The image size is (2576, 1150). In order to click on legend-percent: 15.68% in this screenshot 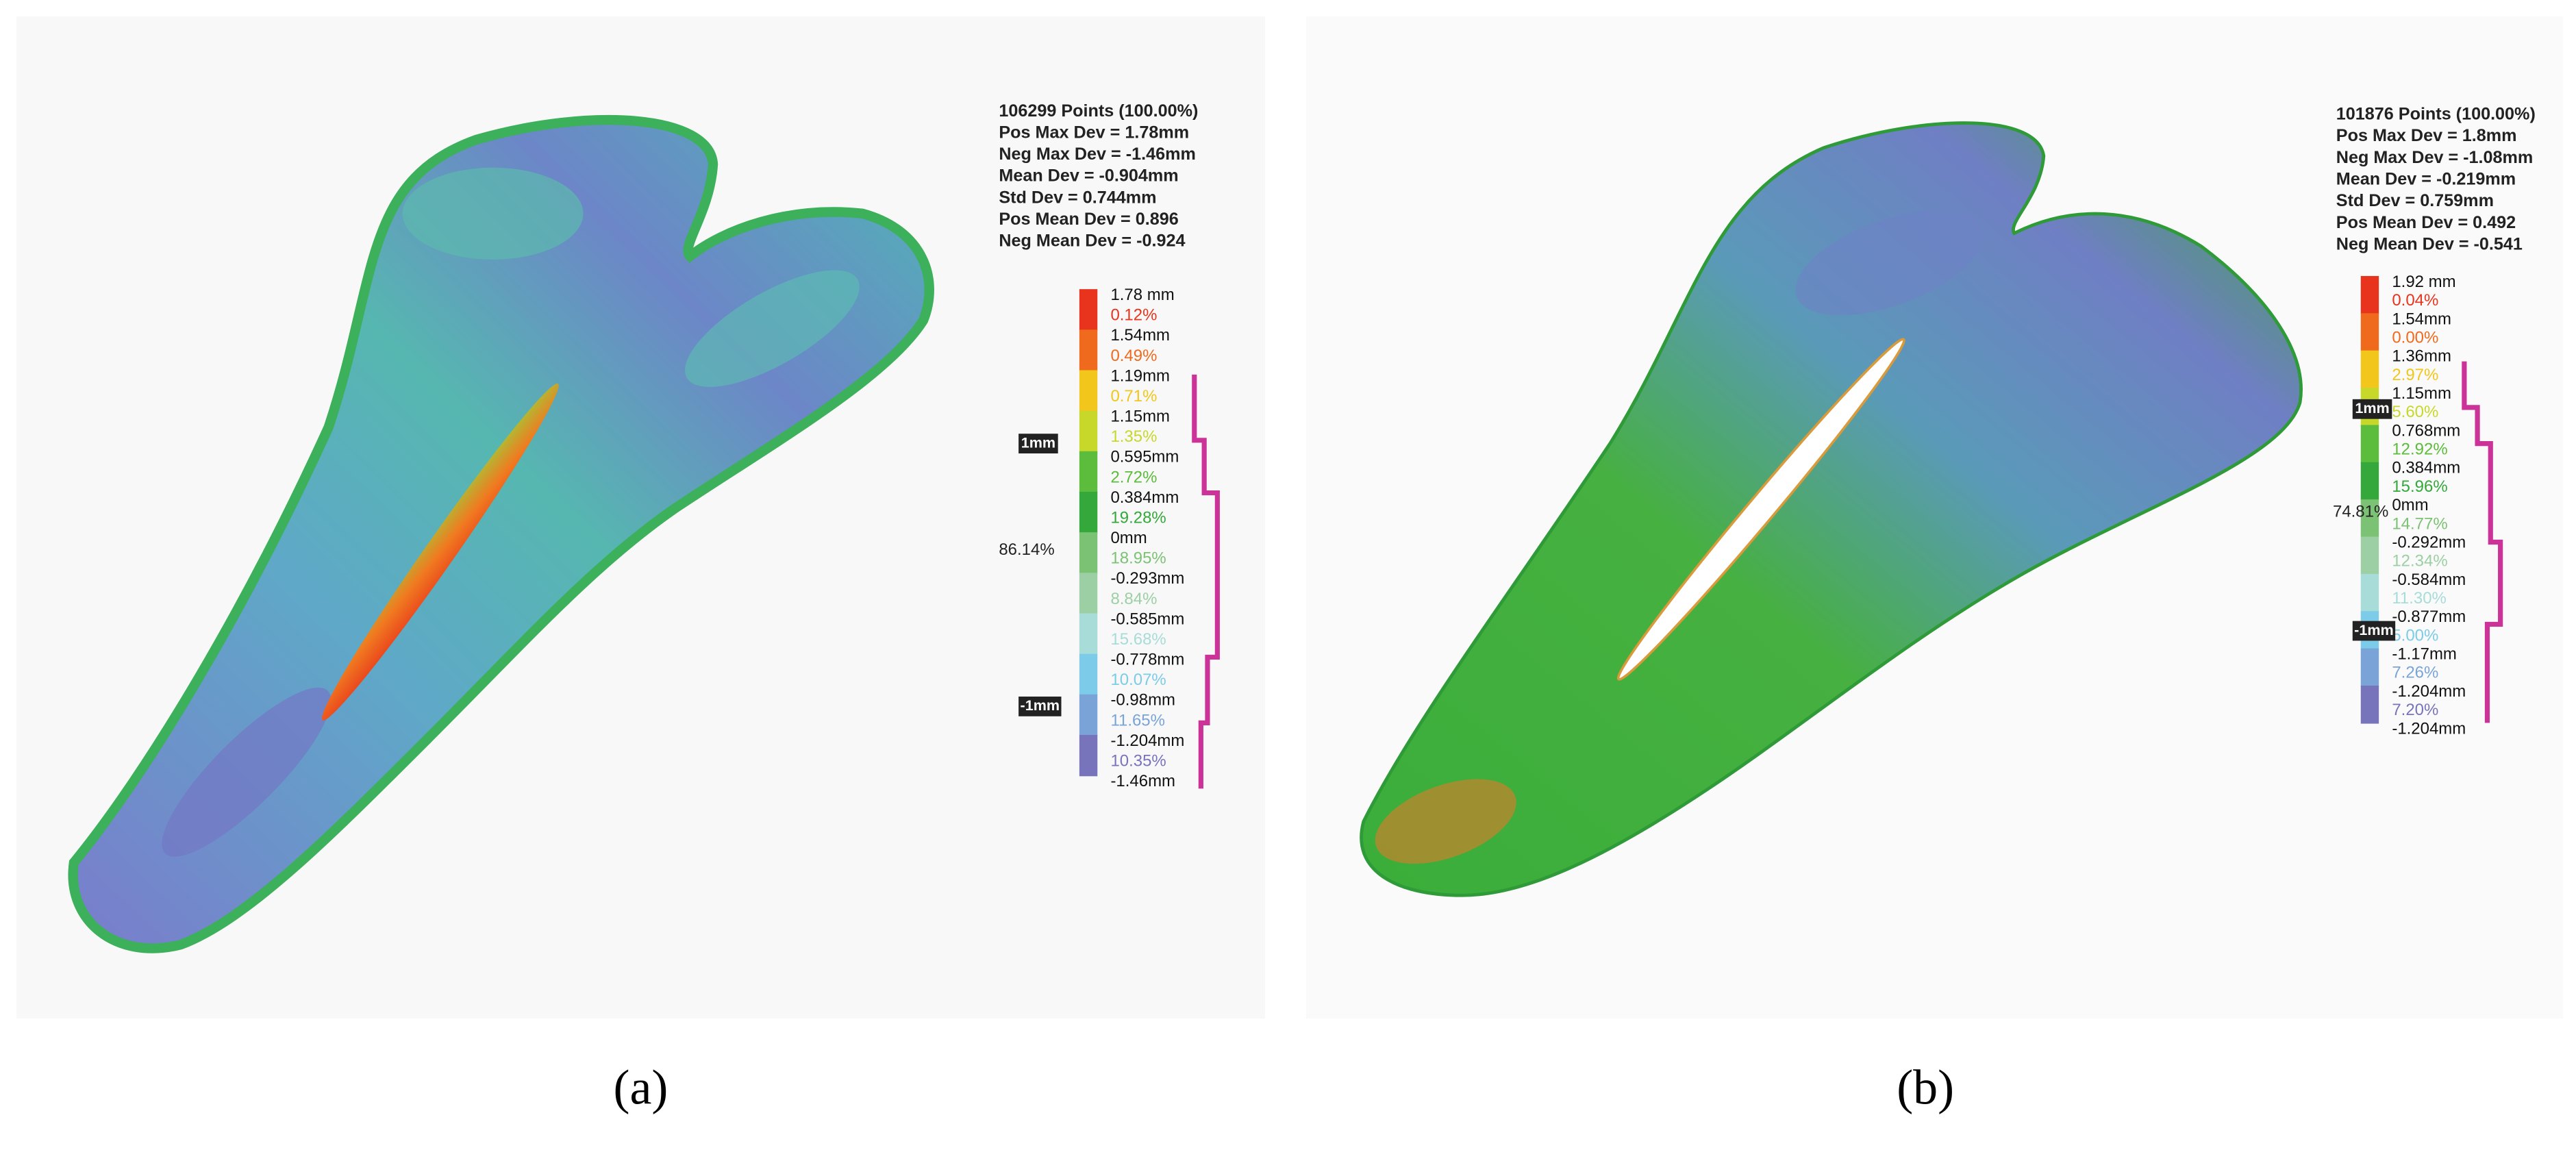, I will do `click(1138, 639)`.